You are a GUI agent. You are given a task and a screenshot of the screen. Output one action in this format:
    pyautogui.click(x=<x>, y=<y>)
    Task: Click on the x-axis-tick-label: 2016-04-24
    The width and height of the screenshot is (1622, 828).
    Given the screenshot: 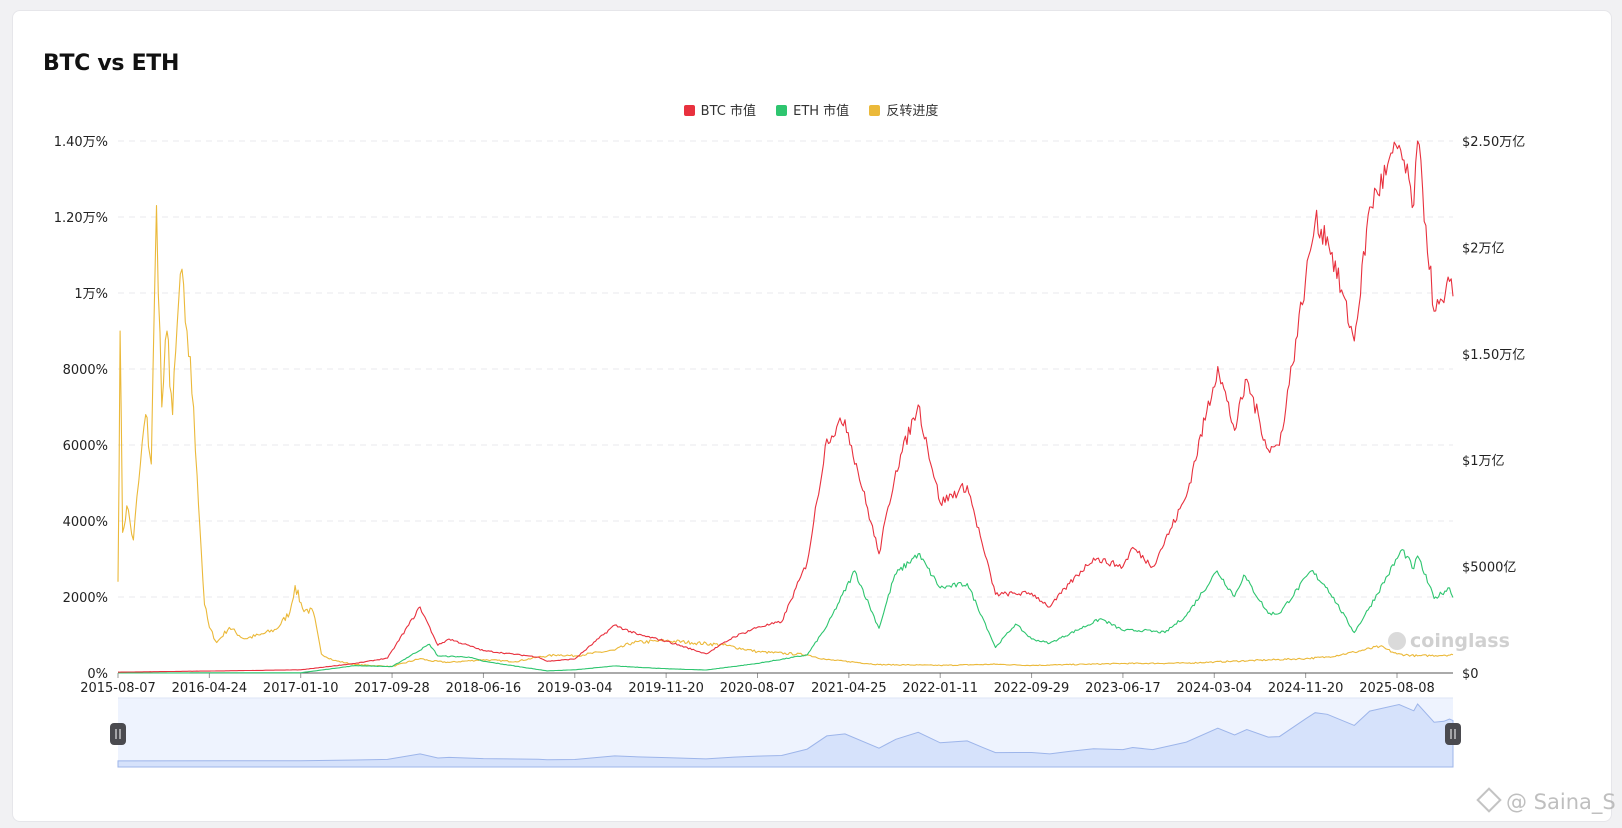 What is the action you would take?
    pyautogui.click(x=210, y=688)
    